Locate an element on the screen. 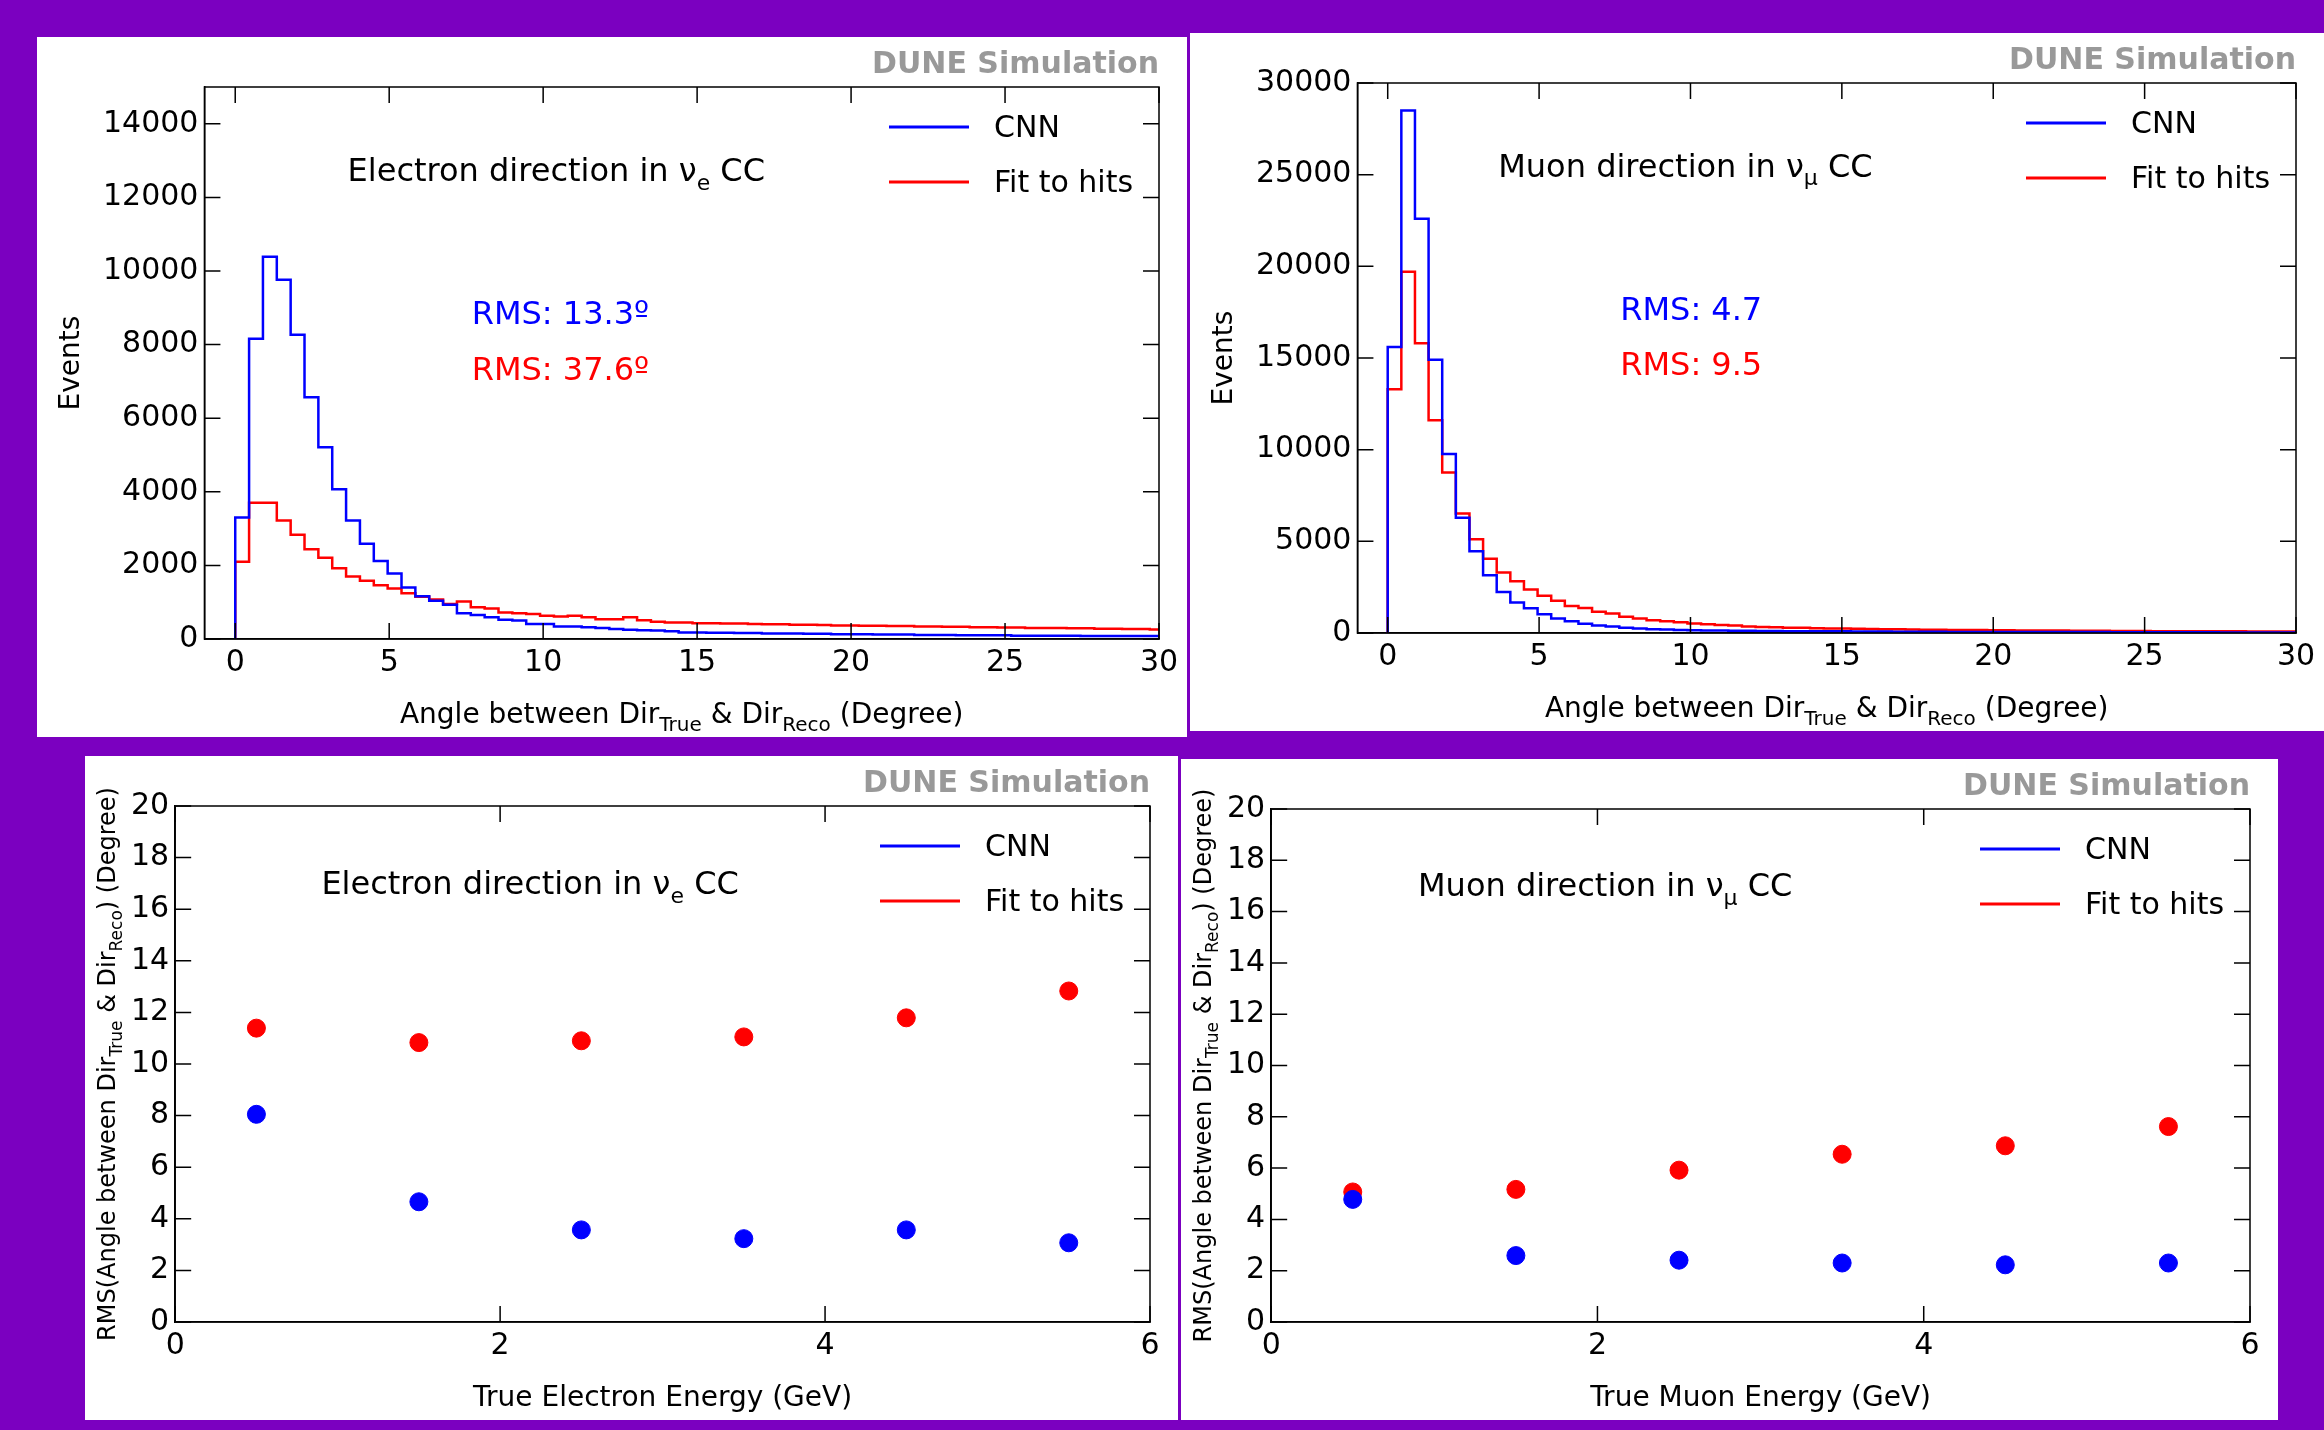 Image resolution: width=2324 pixels, height=1430 pixels. y-tick-label: 4000 is located at coordinates (160, 489).